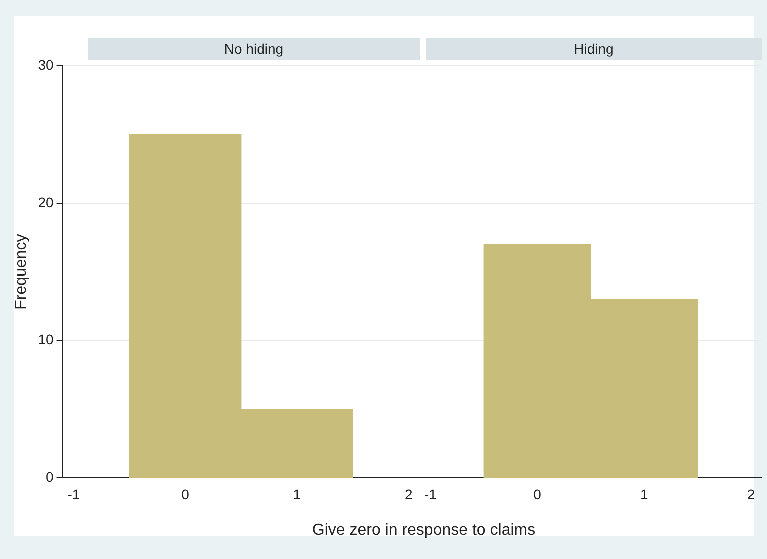 Image resolution: width=767 pixels, height=559 pixels. Describe the element at coordinates (424, 531) in the screenshot. I see `x-axis-title: Give zero in response to claims` at that location.